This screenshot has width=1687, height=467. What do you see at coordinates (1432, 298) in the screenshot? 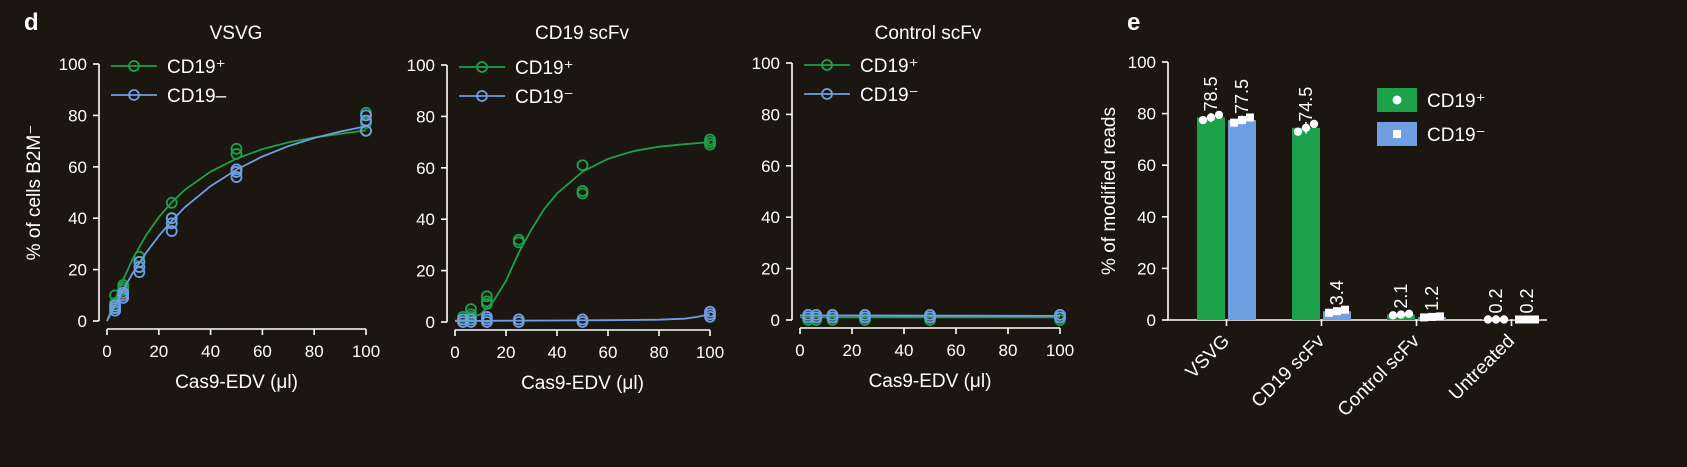
I see `bar-value-label: 1.2` at bounding box center [1432, 298].